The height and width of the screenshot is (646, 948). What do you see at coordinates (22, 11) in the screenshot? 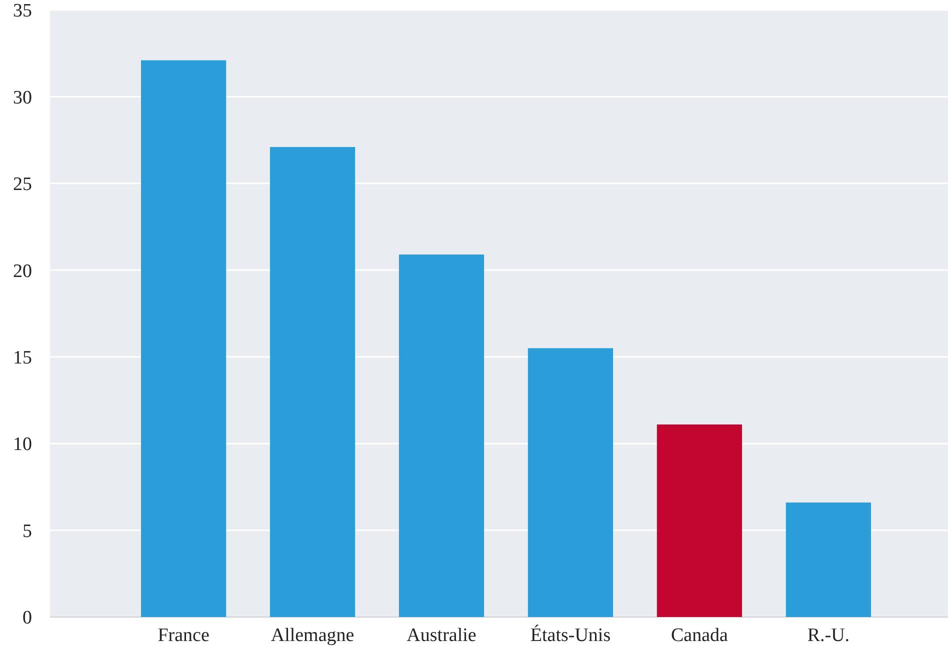
I see `y-tick-label: 35` at bounding box center [22, 11].